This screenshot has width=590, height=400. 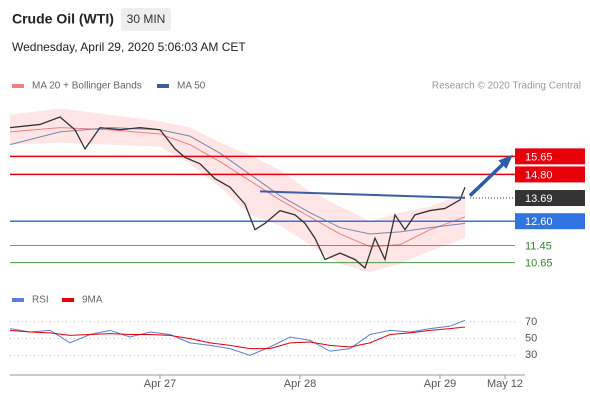 I want to click on rsi-line, so click(x=237, y=338).